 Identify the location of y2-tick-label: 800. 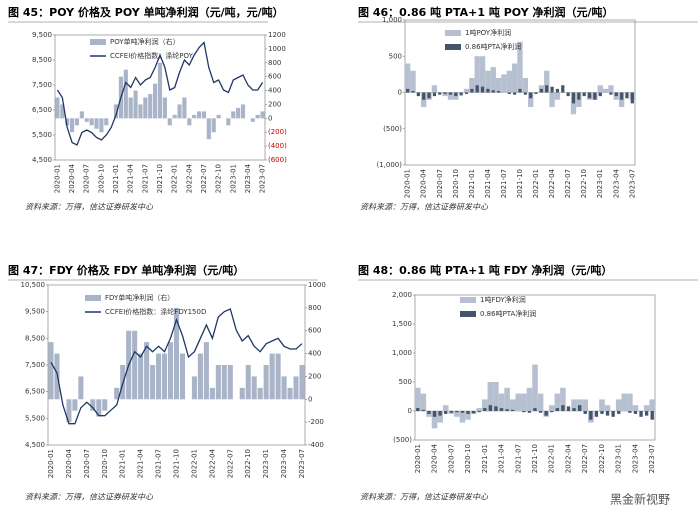
(314, 308).